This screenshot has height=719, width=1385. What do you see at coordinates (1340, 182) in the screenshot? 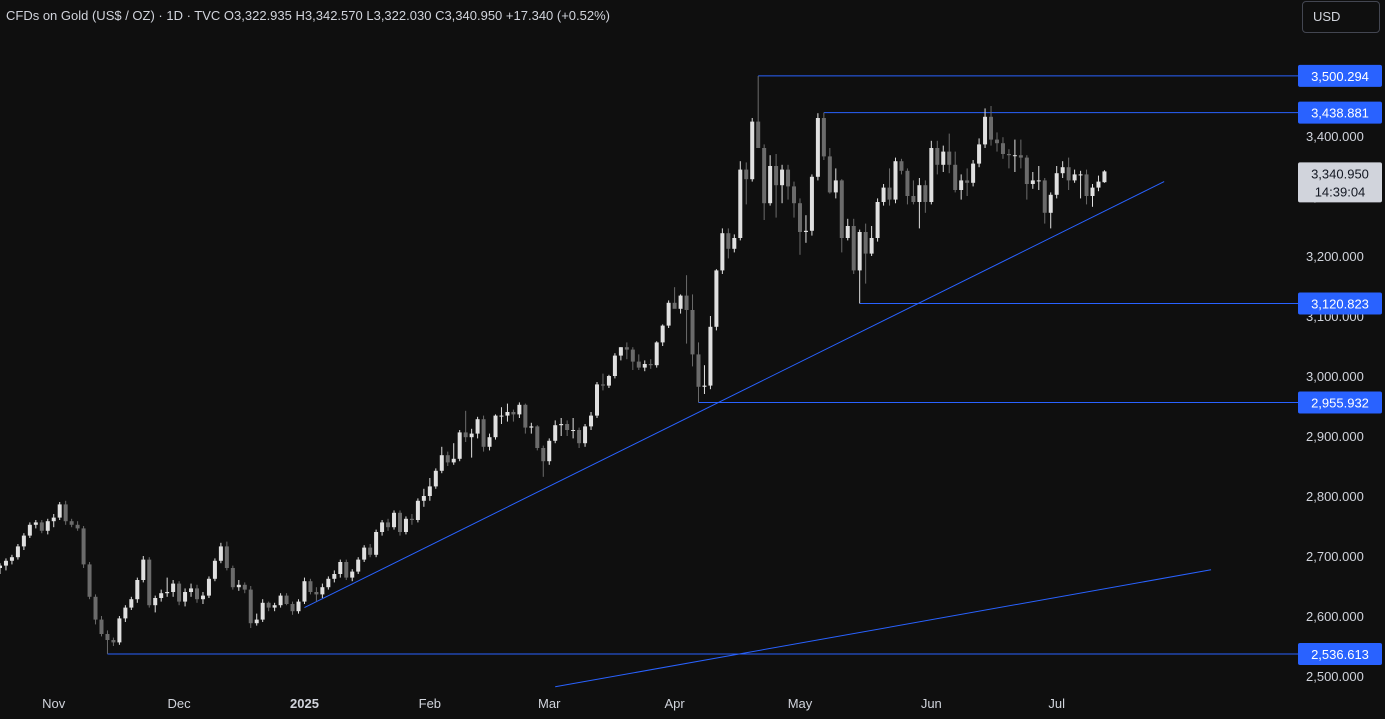
I see `last-price-tag: 3,340.950 14:39:04` at bounding box center [1340, 182].